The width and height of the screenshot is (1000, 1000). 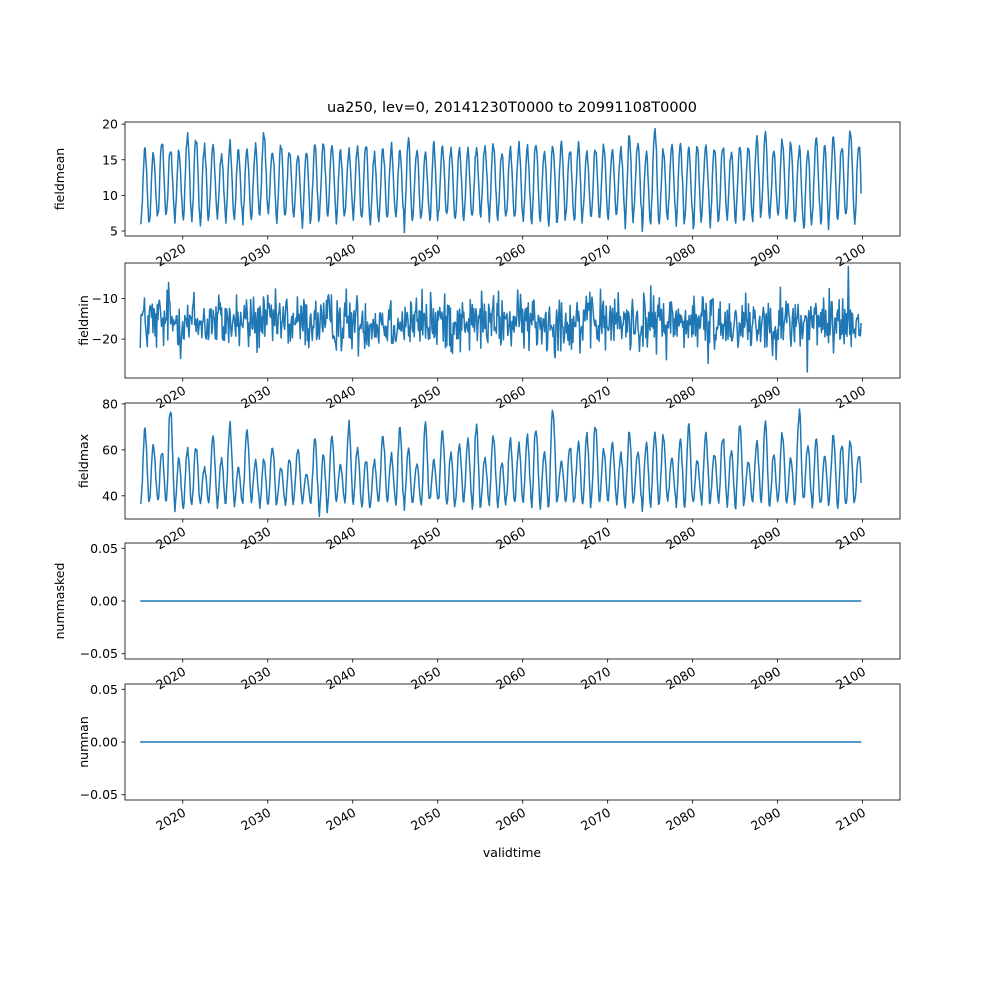 I want to click on x-axis-label: validtime, so click(x=512, y=852).